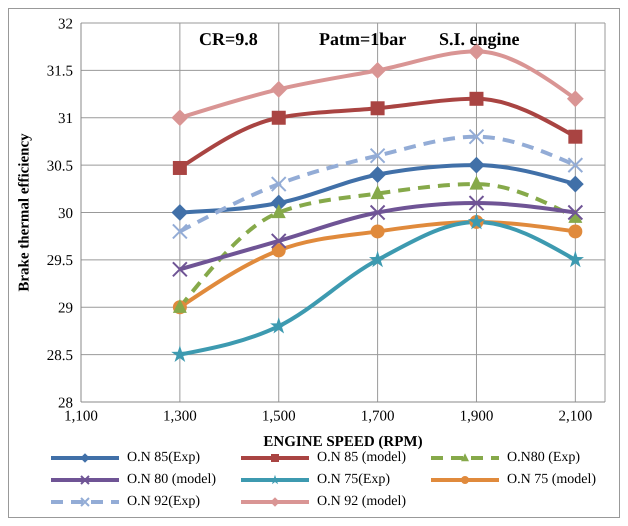 This screenshot has height=526, width=628. Describe the element at coordinates (361, 502) in the screenshot. I see `legend-label: O.N 92 (model)` at that location.